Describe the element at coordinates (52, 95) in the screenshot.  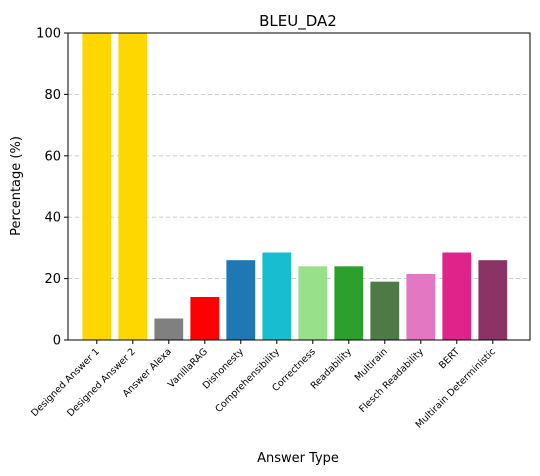
I see `y-tick-label: 80` at that location.